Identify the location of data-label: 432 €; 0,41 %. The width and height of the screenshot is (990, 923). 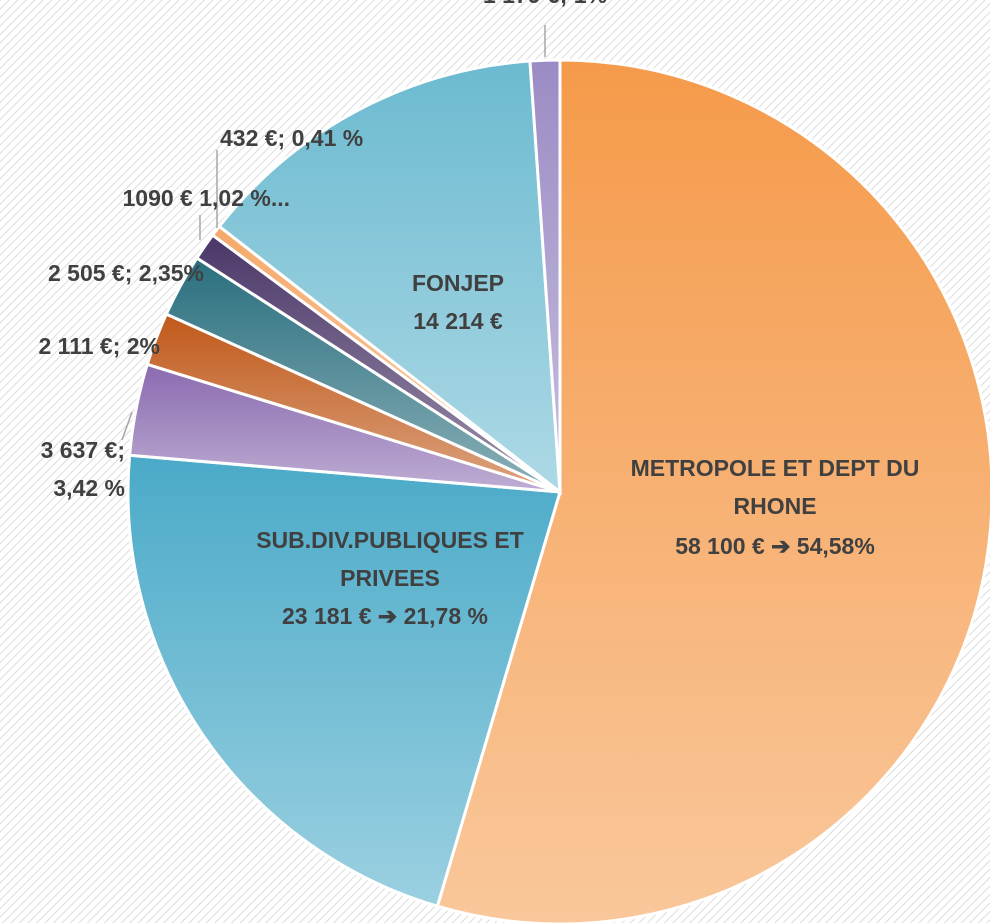
(292, 138).